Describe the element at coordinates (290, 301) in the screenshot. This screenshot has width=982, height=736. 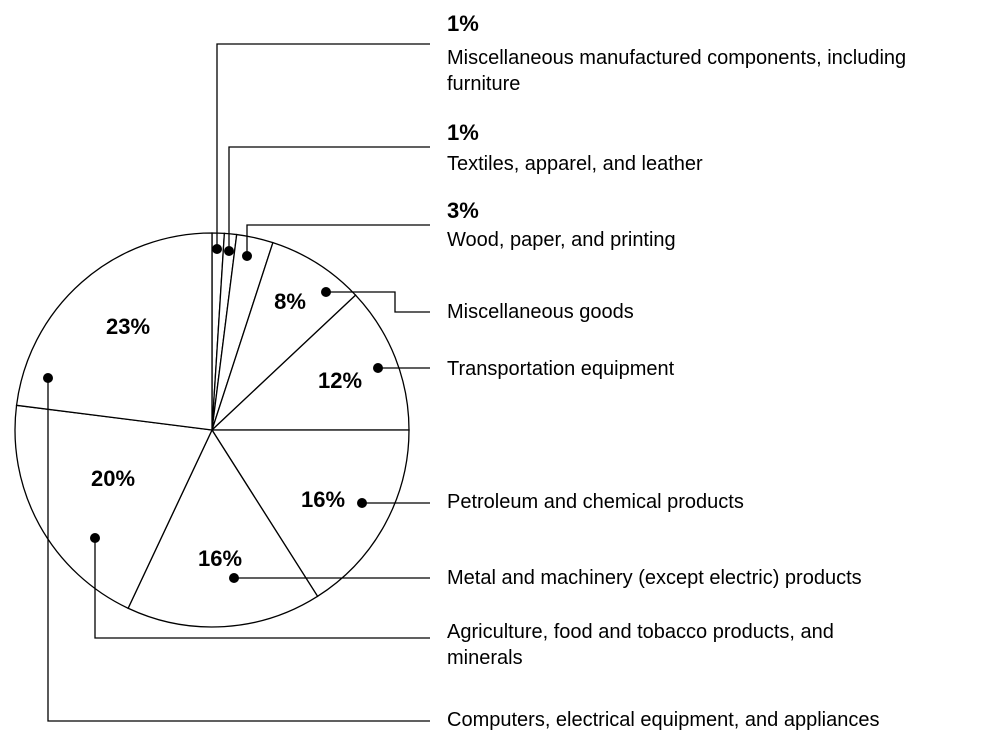
I see `slice-label: 8%` at that location.